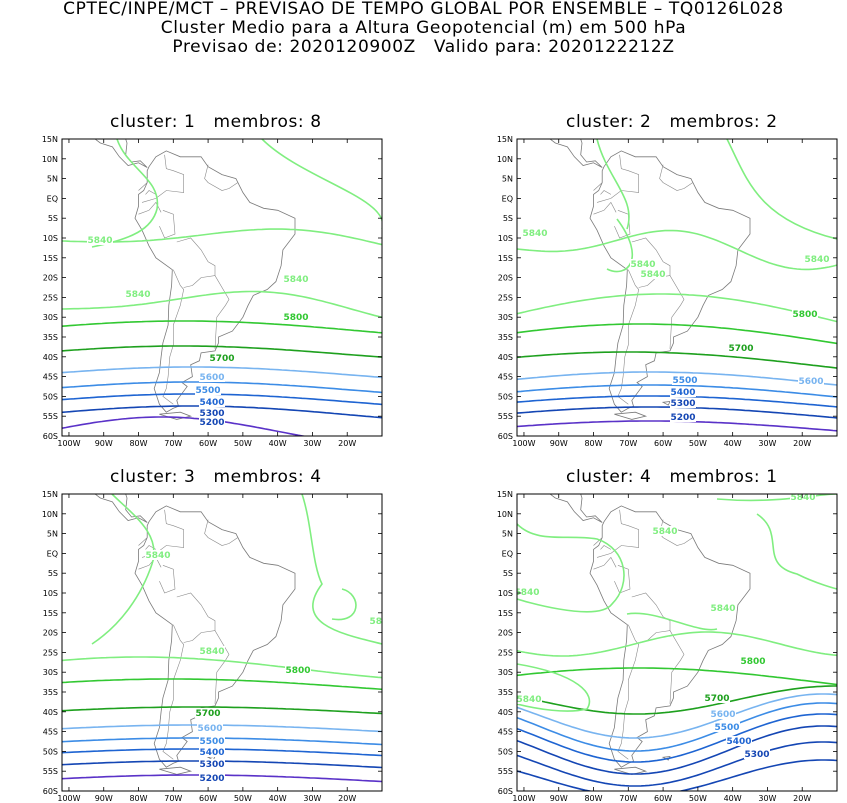  What do you see at coordinates (576, 508) in the screenshot?
I see `central-america-outline` at bounding box center [576, 508].